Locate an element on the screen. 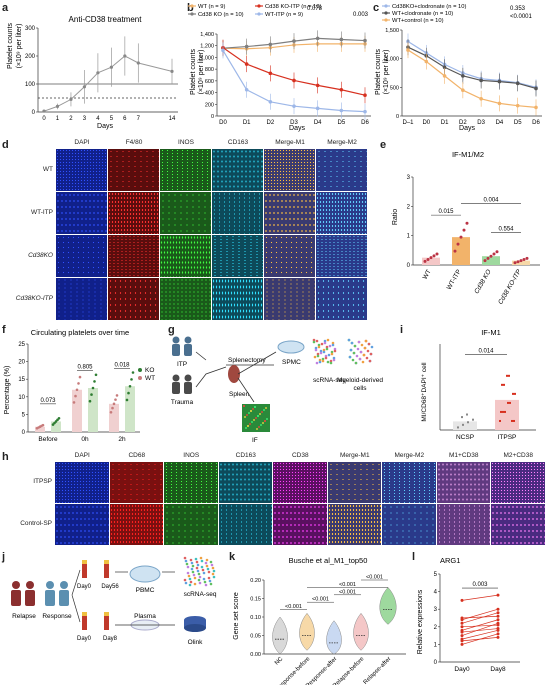 This screenshot has height=685, width=547. x-tick-label: D3 is located at coordinates (481, 123).